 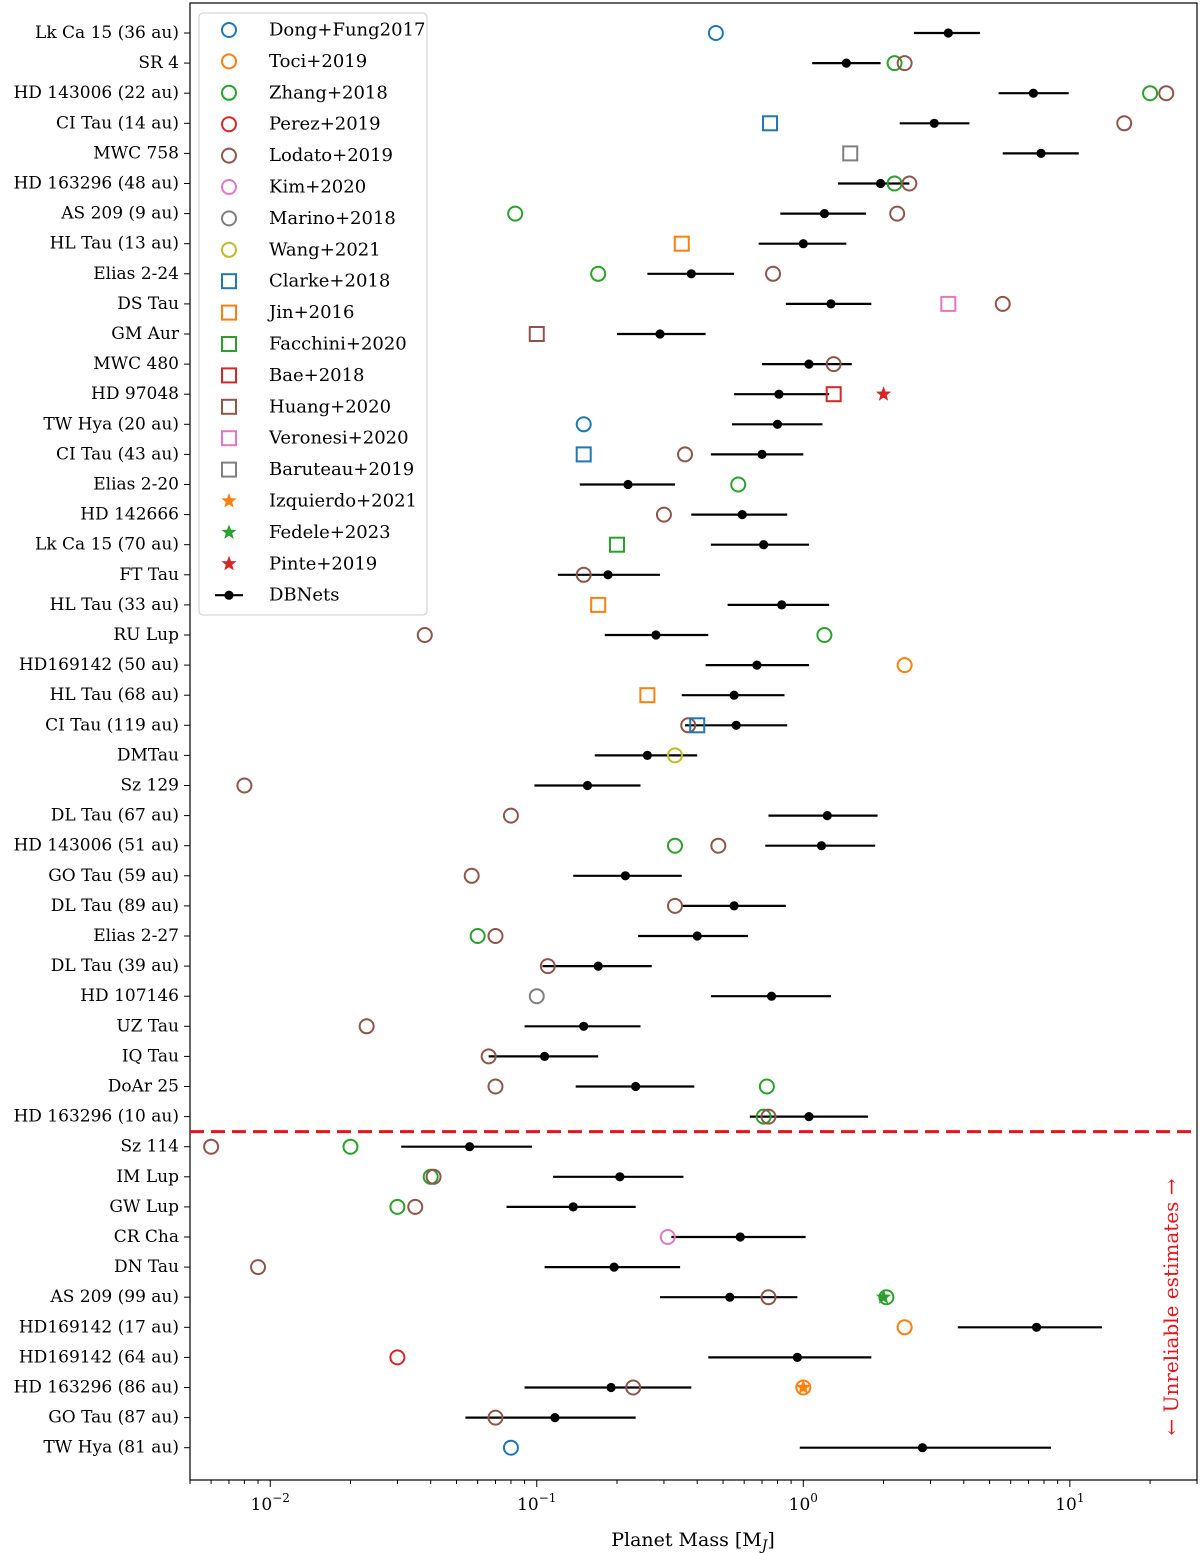 I want to click on x-axis: 10−2 10−1 100 101, so click(x=693, y=1497).